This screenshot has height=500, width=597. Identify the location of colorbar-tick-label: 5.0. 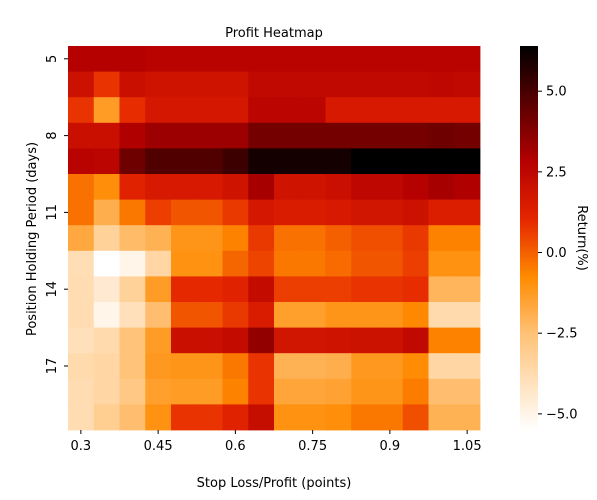
(556, 92).